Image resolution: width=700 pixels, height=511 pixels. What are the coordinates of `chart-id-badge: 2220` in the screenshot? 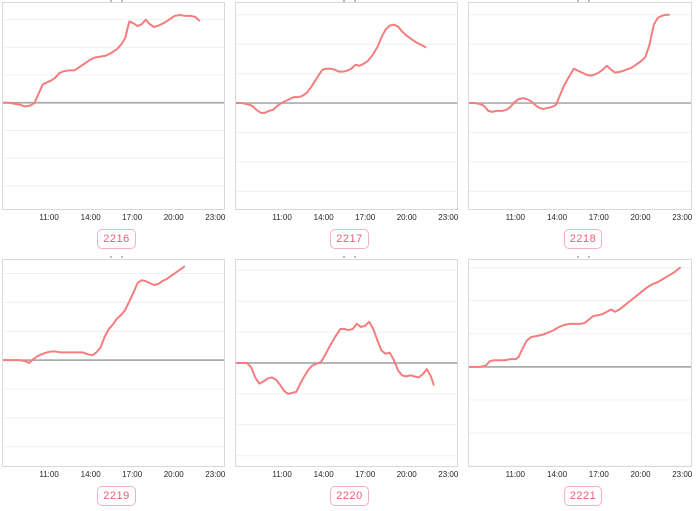 It's located at (349, 496).